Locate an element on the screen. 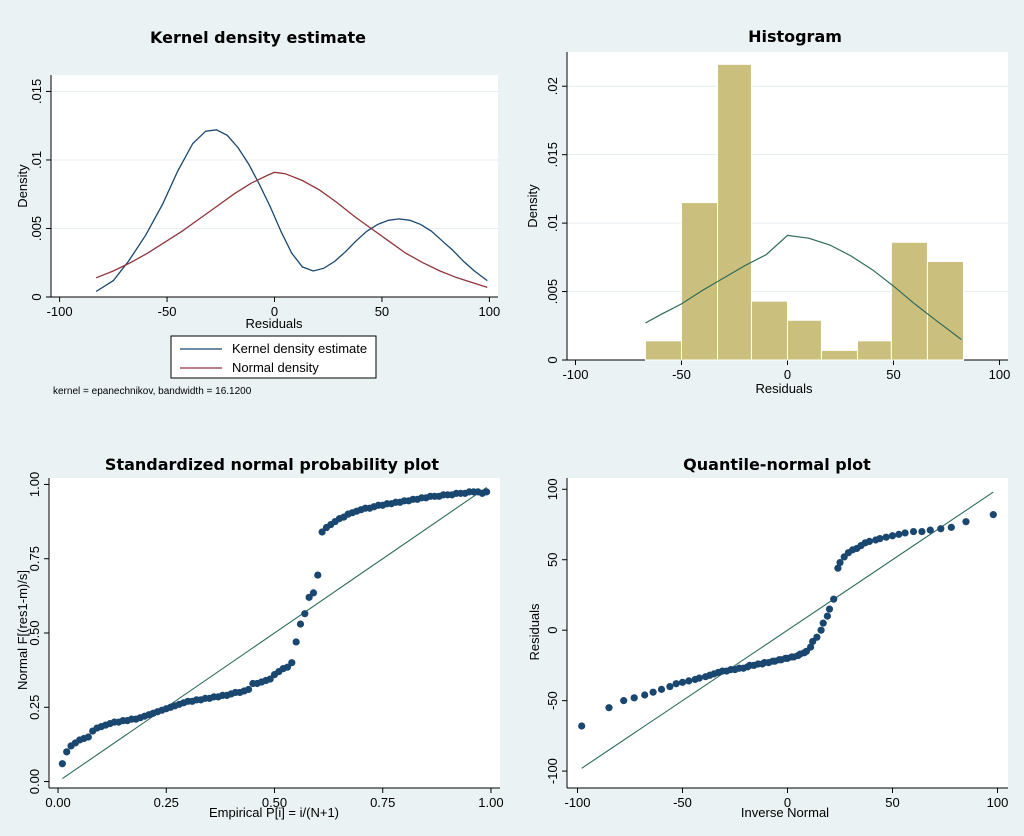 The width and height of the screenshot is (1024, 836). histogram-x-ticks: -100 -50 0 50 100 is located at coordinates (786, 371).